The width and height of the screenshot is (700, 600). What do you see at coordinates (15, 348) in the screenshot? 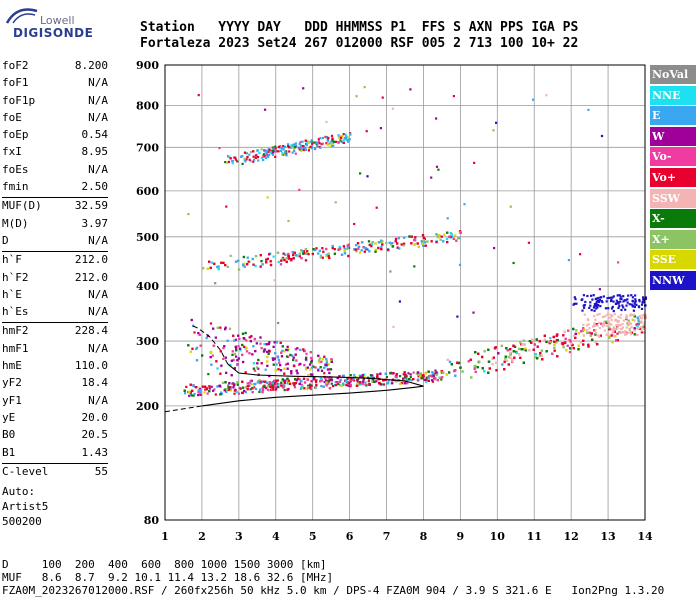
I see `param-name: hmF1` at bounding box center [15, 348].